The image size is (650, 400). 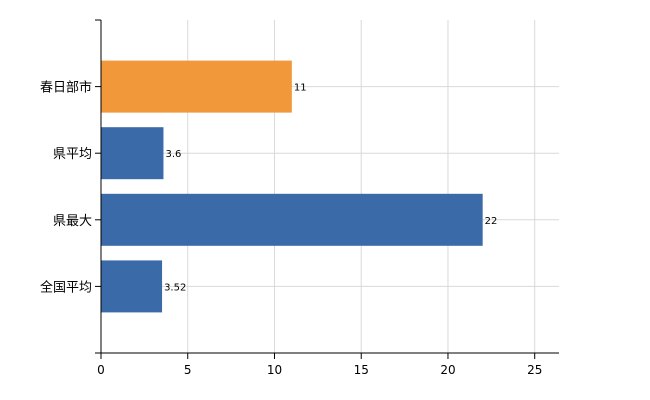 What do you see at coordinates (72, 221) in the screenshot?
I see `y-tick-label: 県最大` at bounding box center [72, 221].